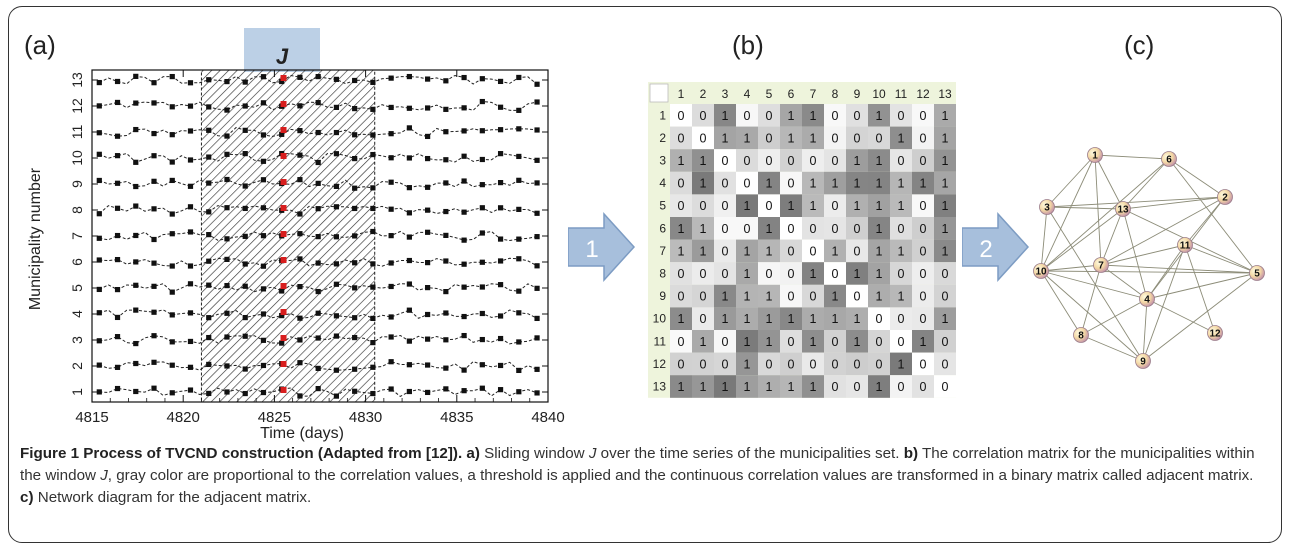 Image resolution: width=1290 pixels, height=551 pixels. I want to click on y-tick-label: 10, so click(77, 158).